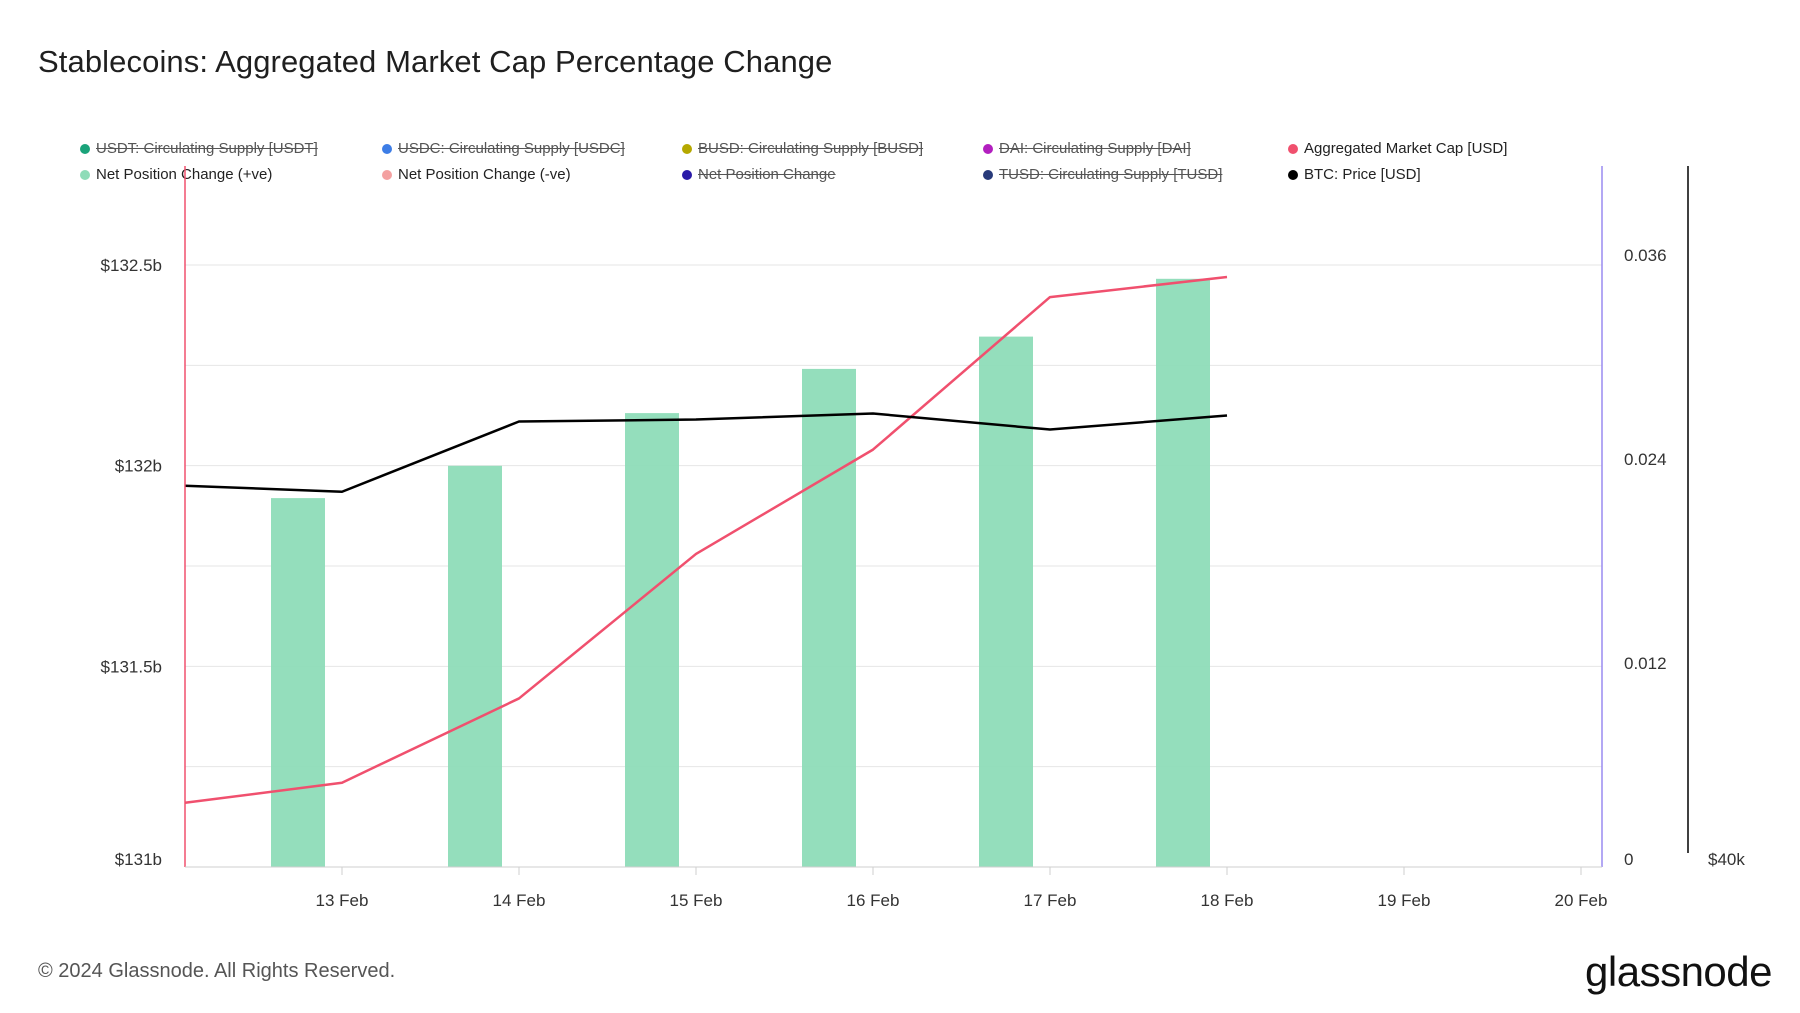 The image size is (1800, 1013). I want to click on y-right-tick-label: 0.036, so click(1645, 255).